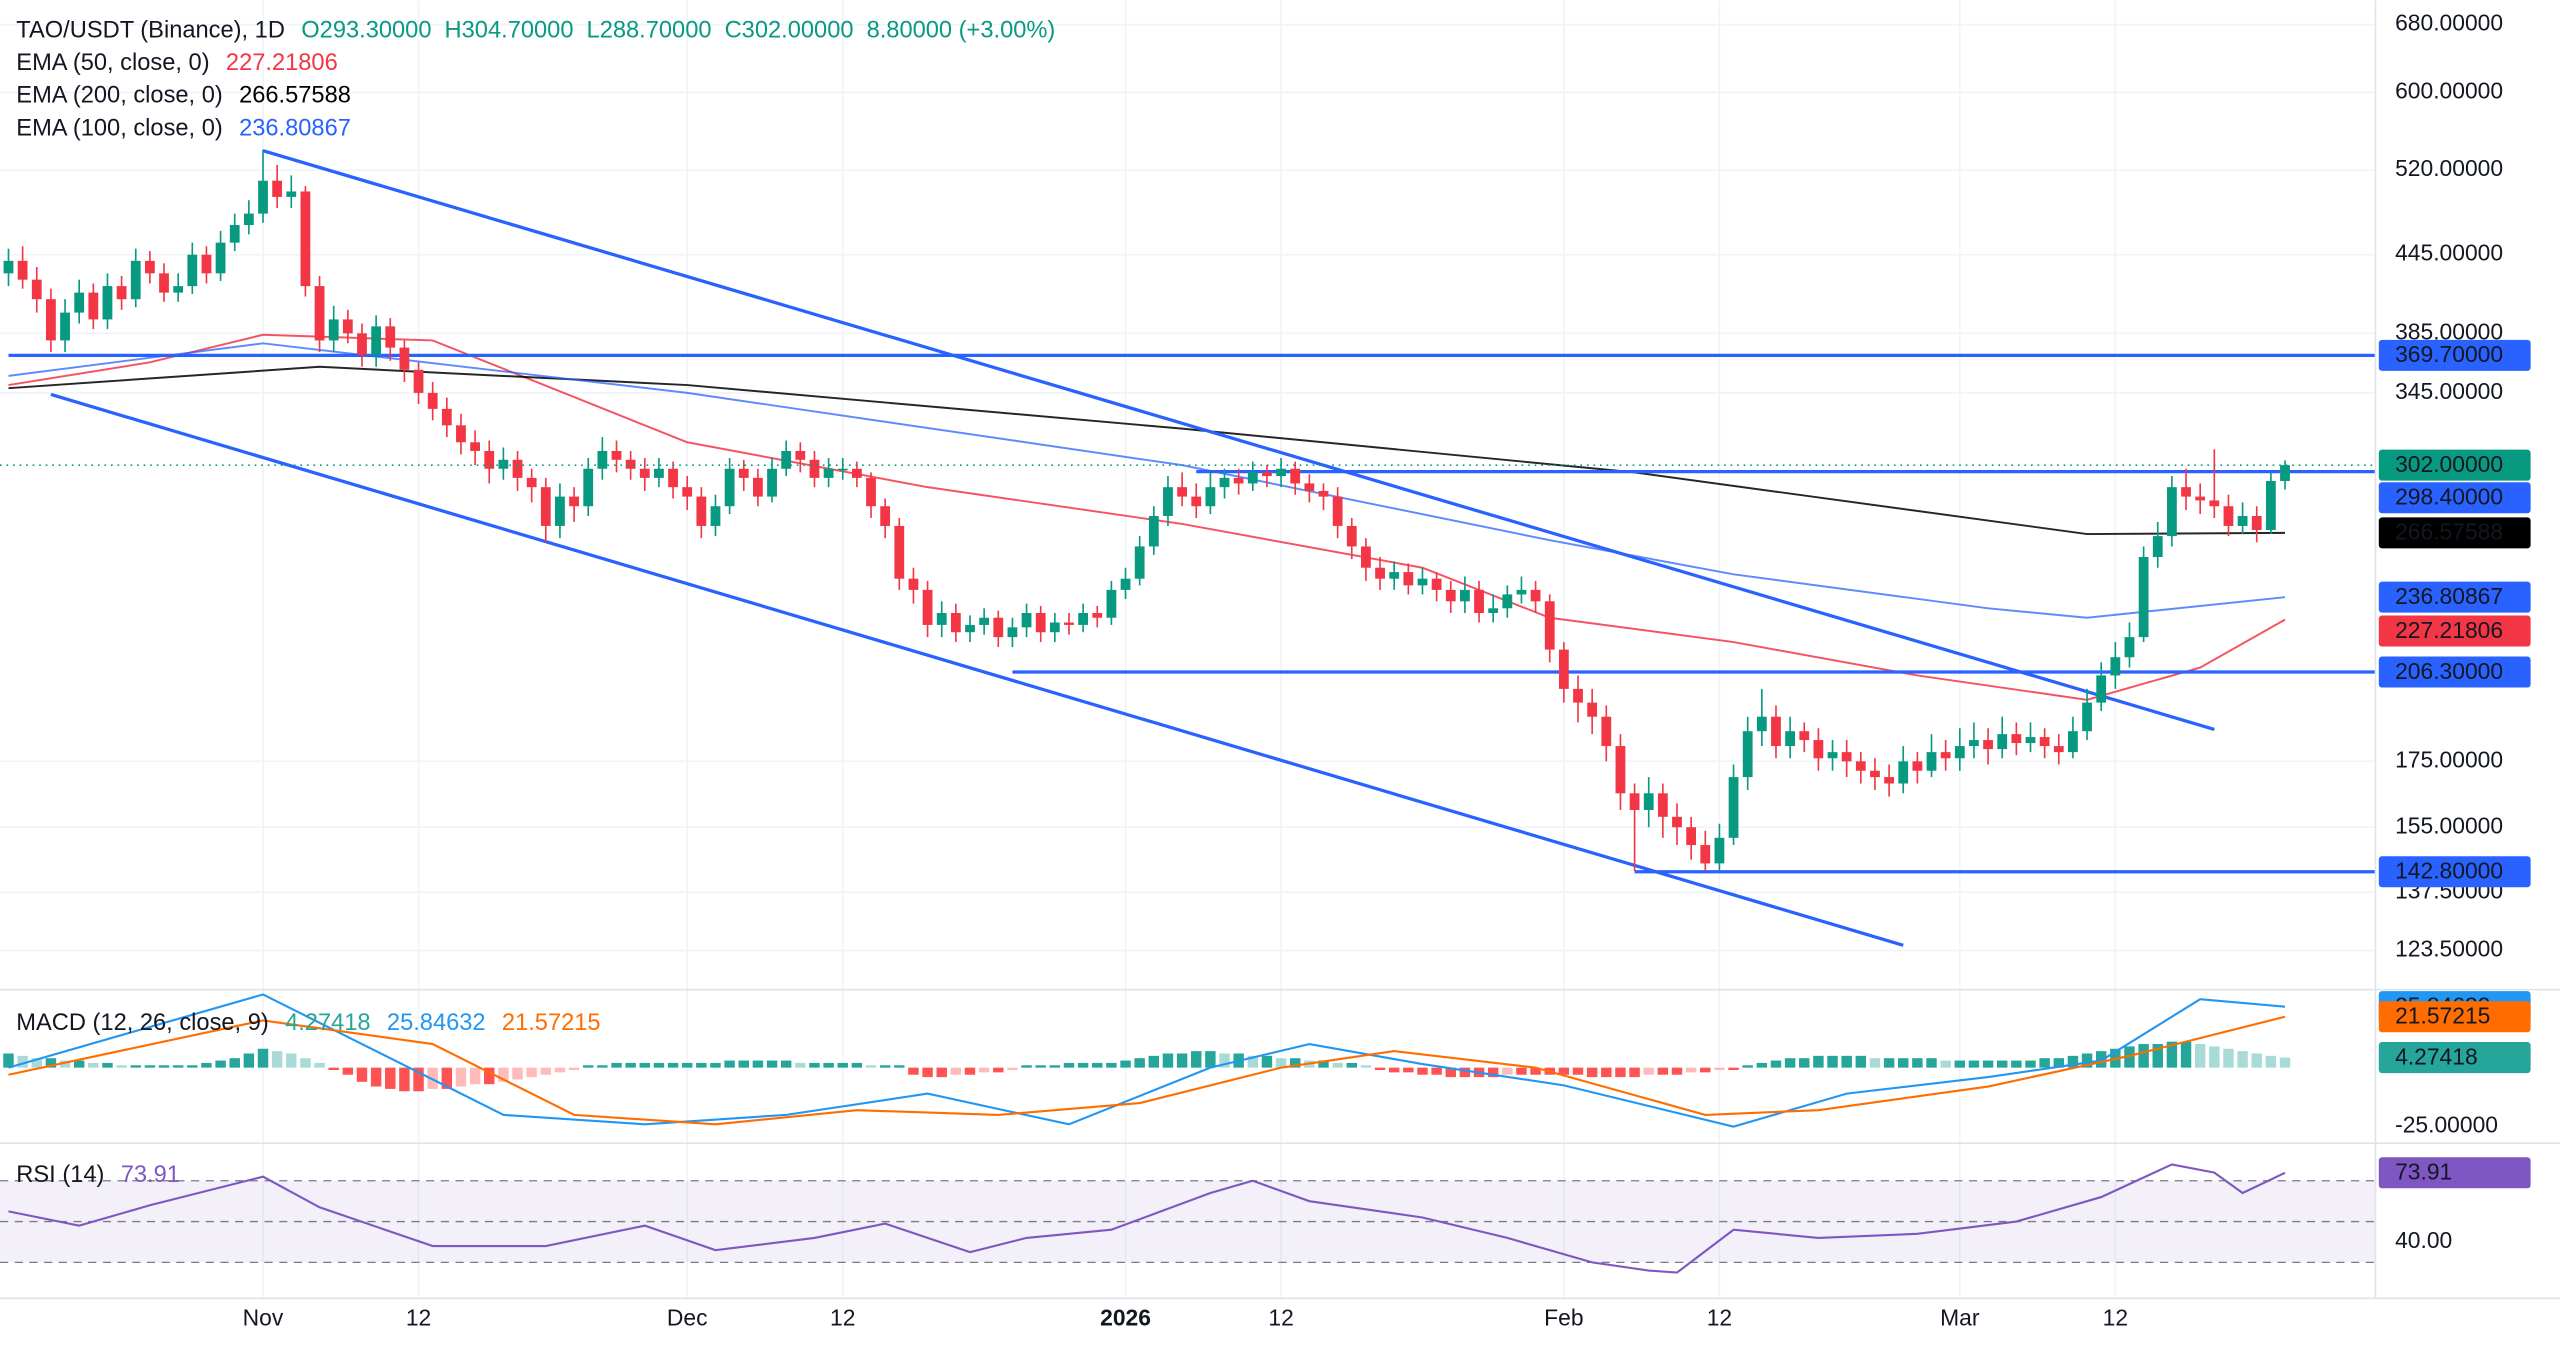  What do you see at coordinates (2449, 354) in the screenshot?
I see `price-tag-label: 369.70000` at bounding box center [2449, 354].